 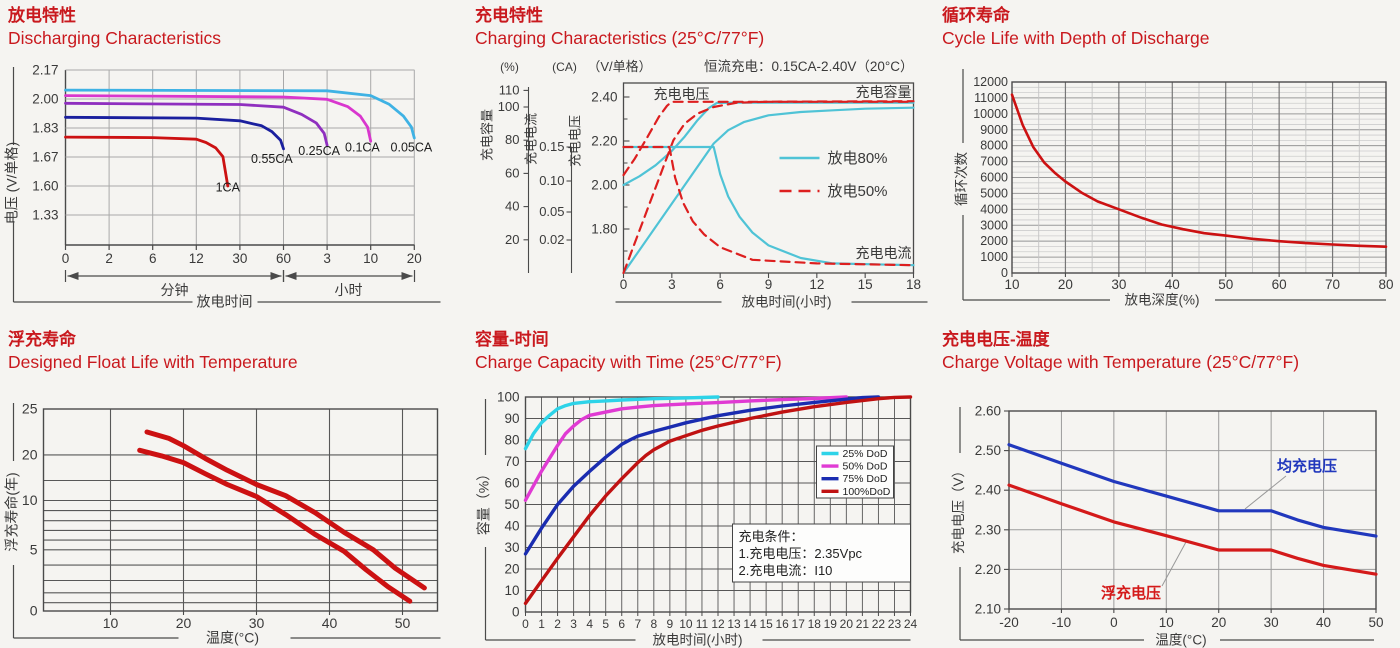 What do you see at coordinates (1162, 300) in the screenshot?
I see `svg-text: 放电深度(%)` at bounding box center [1162, 300].